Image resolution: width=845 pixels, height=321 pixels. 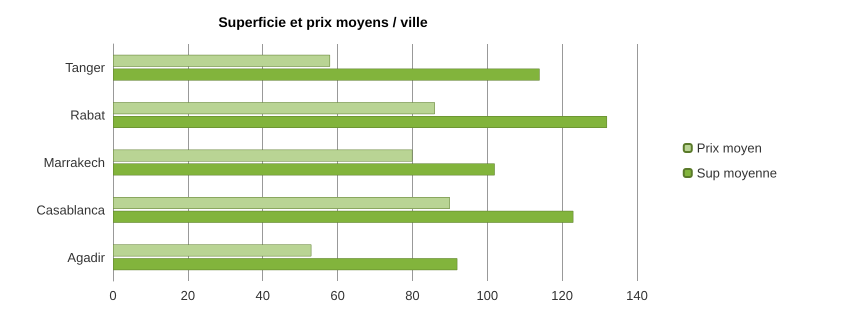 I want to click on x-tick-label: 20, so click(x=188, y=295).